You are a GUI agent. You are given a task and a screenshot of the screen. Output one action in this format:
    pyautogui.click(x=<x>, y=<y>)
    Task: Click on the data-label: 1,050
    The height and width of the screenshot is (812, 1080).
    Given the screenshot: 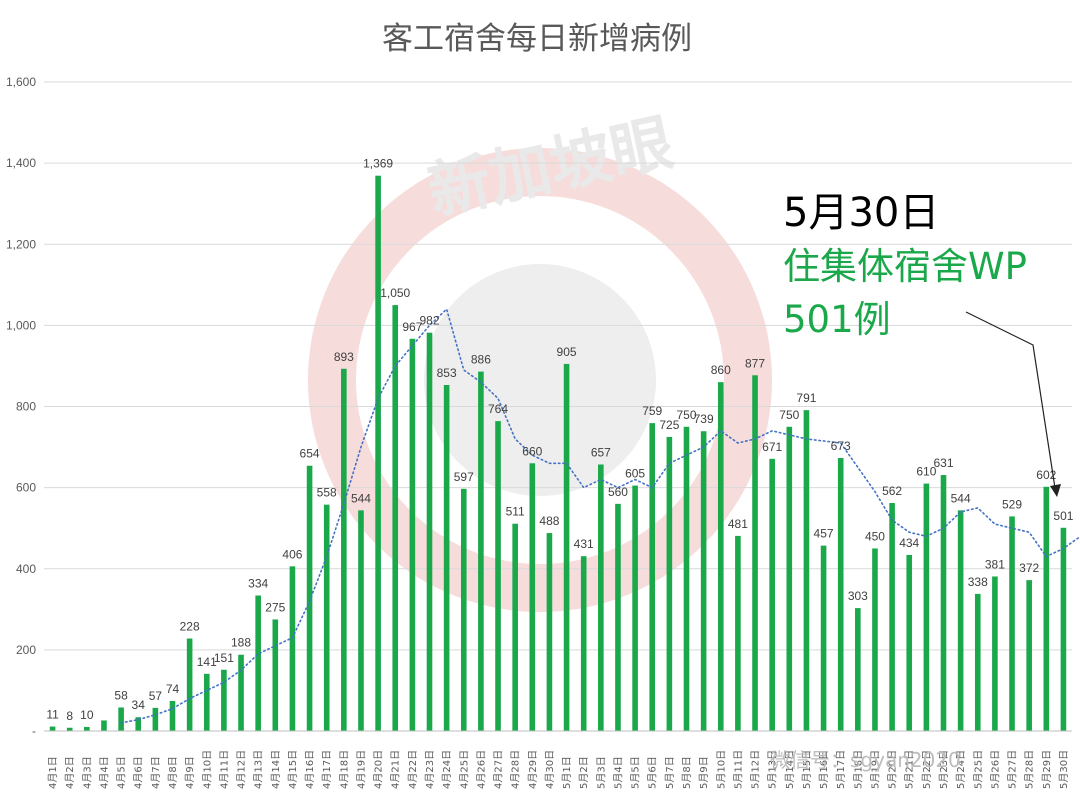 What is the action you would take?
    pyautogui.click(x=395, y=293)
    